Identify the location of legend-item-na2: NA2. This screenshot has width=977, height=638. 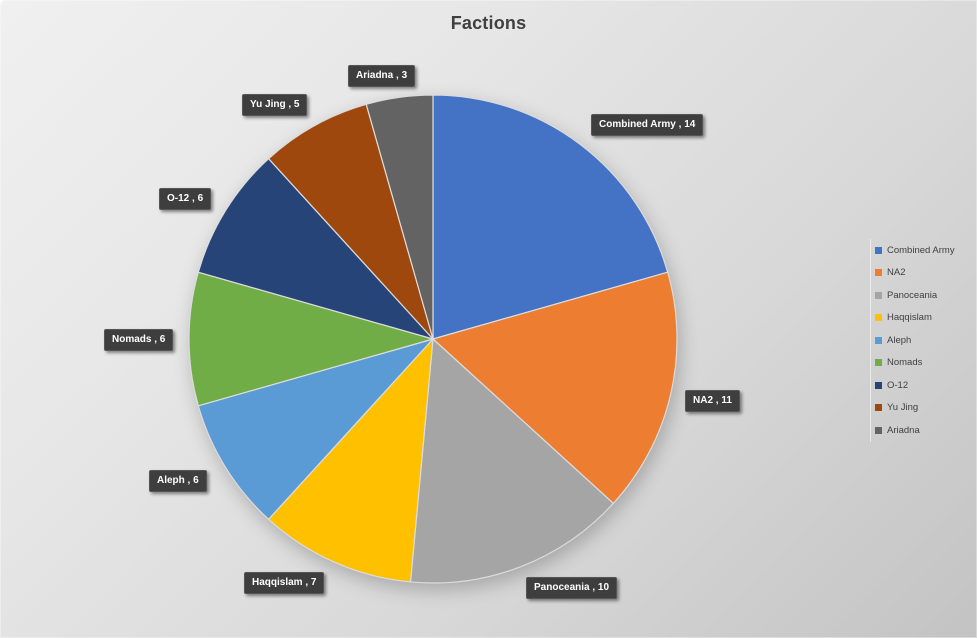
(915, 273).